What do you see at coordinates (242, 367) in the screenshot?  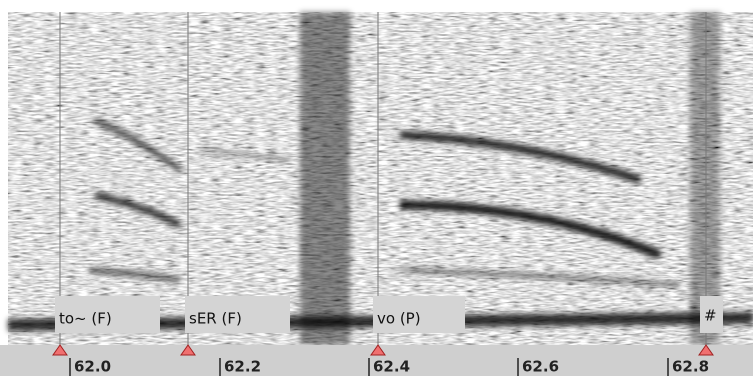 I see `tick-label: 62.2` at bounding box center [242, 367].